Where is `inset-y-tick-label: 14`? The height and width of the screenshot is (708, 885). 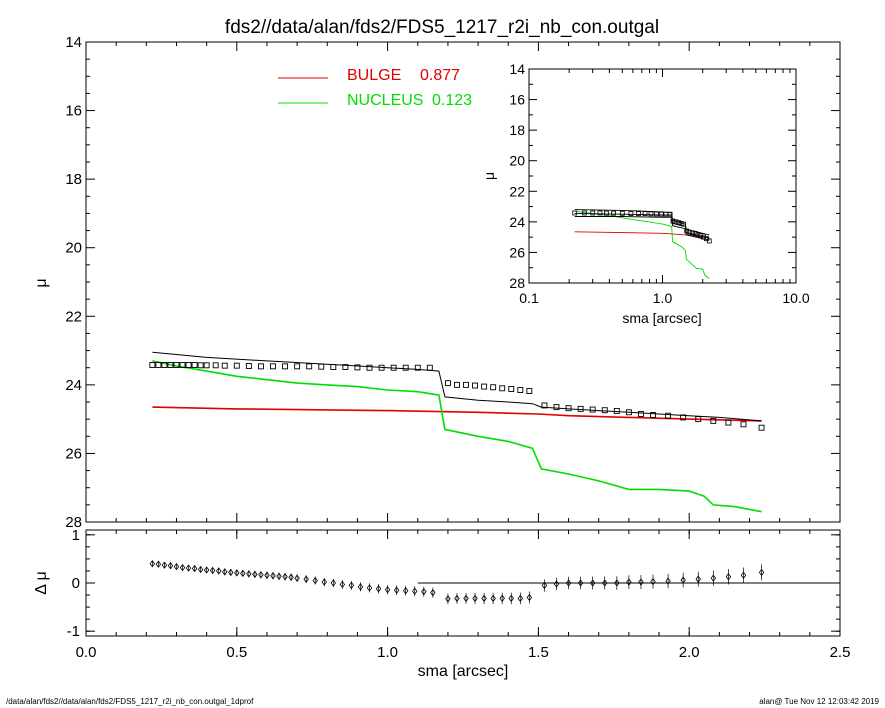
inset-y-tick-label: 14 is located at coordinates (517, 69).